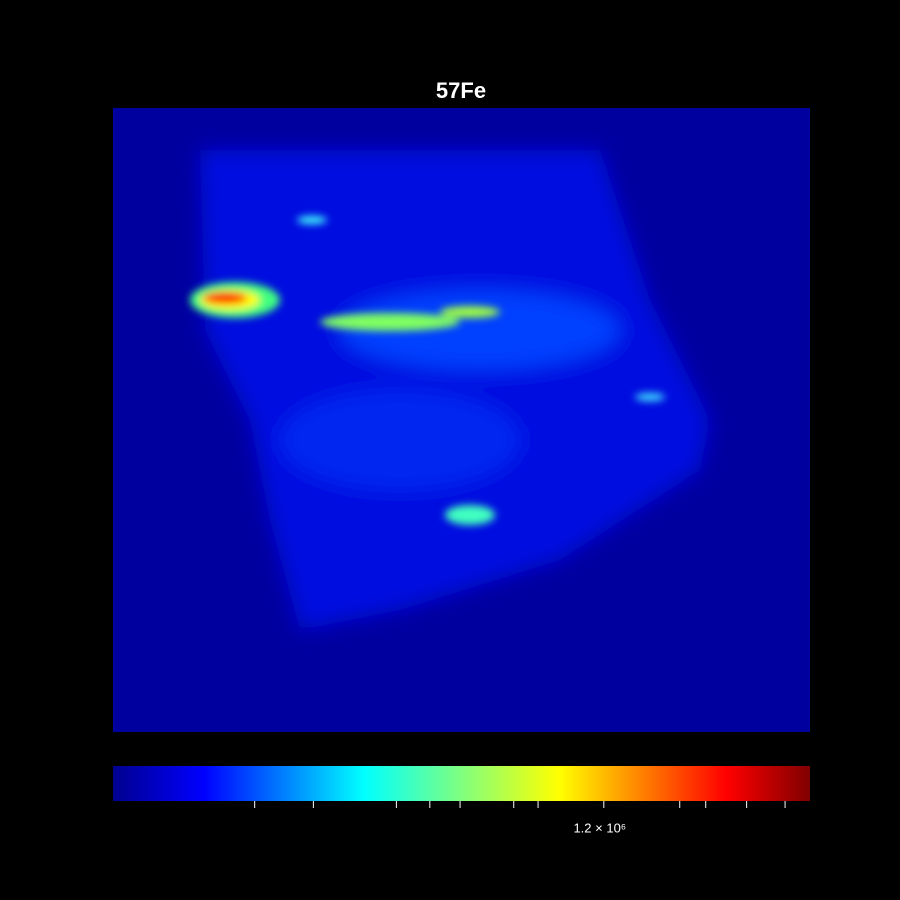  What do you see at coordinates (461, 783) in the screenshot?
I see `colorbar` at bounding box center [461, 783].